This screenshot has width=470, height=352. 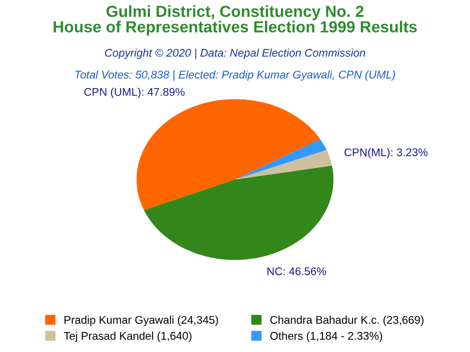 What do you see at coordinates (296, 271) in the screenshot?
I see `data-label: NC: 46.56%` at bounding box center [296, 271].